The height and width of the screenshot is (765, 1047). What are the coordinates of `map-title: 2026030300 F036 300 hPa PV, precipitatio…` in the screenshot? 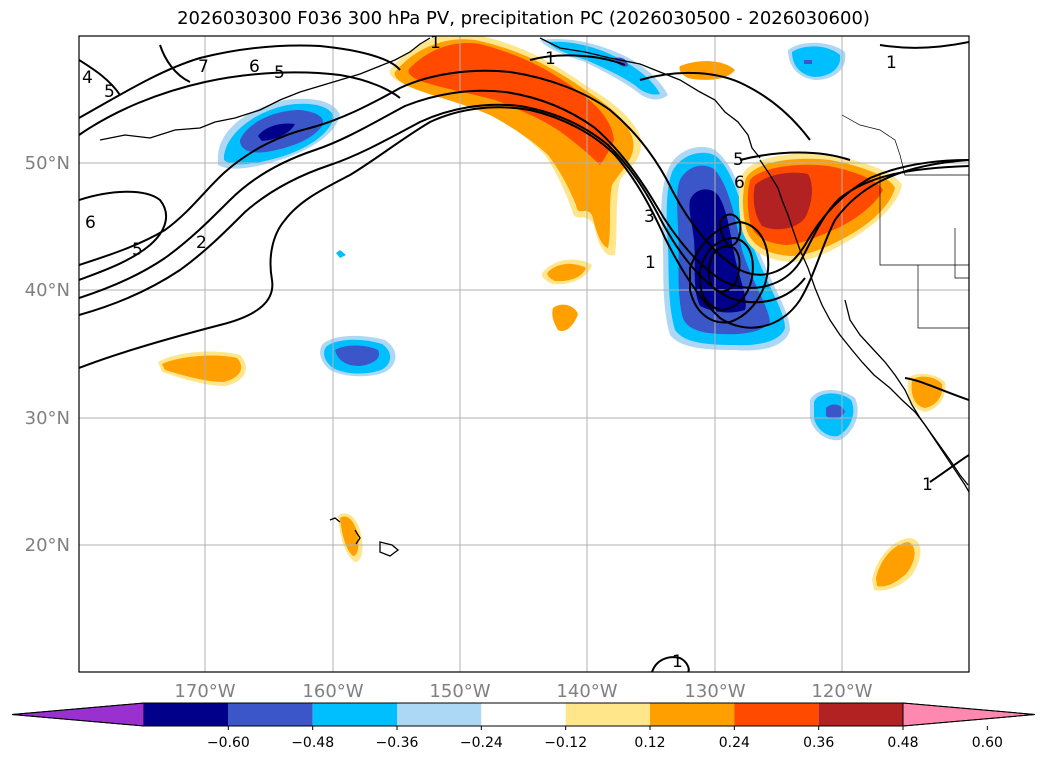 It's located at (523, 18).